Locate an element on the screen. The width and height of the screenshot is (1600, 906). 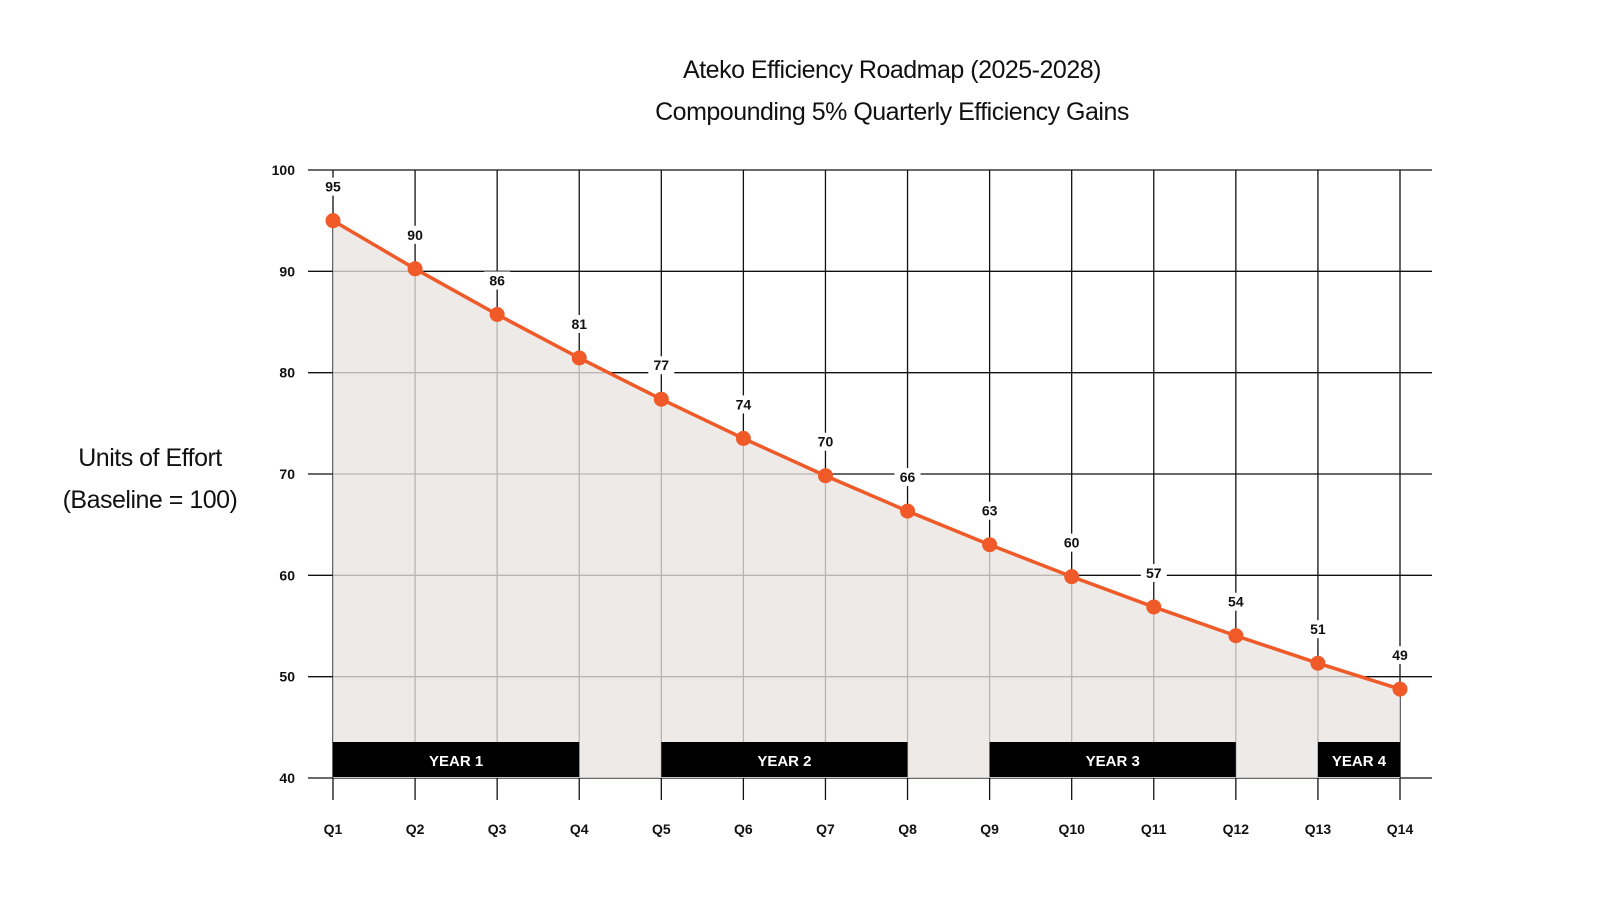
x-tick-label: Q5 is located at coordinates (661, 829).